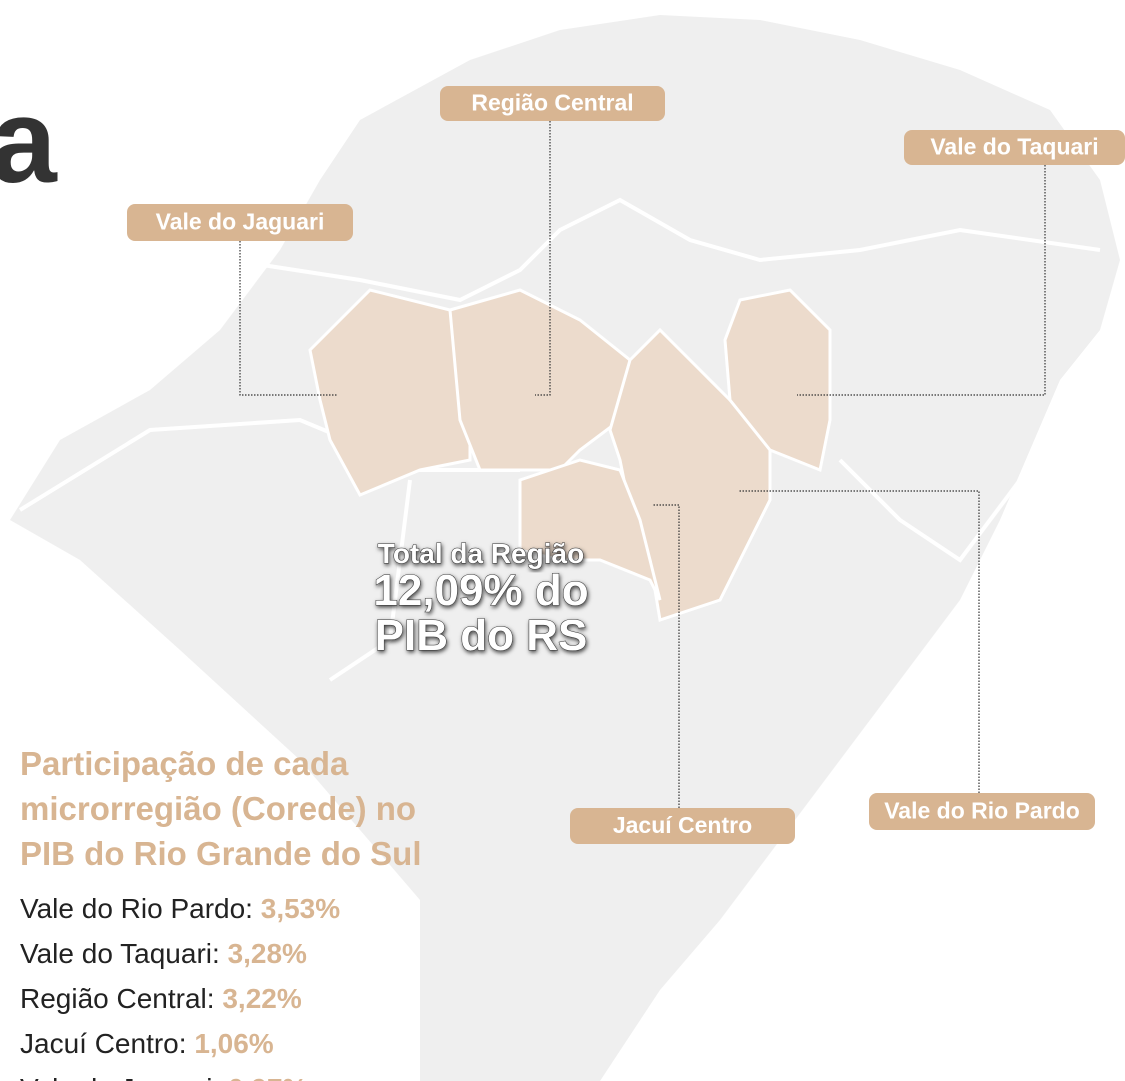  I want to click on total-text: PIB do RS, so click(481, 635).